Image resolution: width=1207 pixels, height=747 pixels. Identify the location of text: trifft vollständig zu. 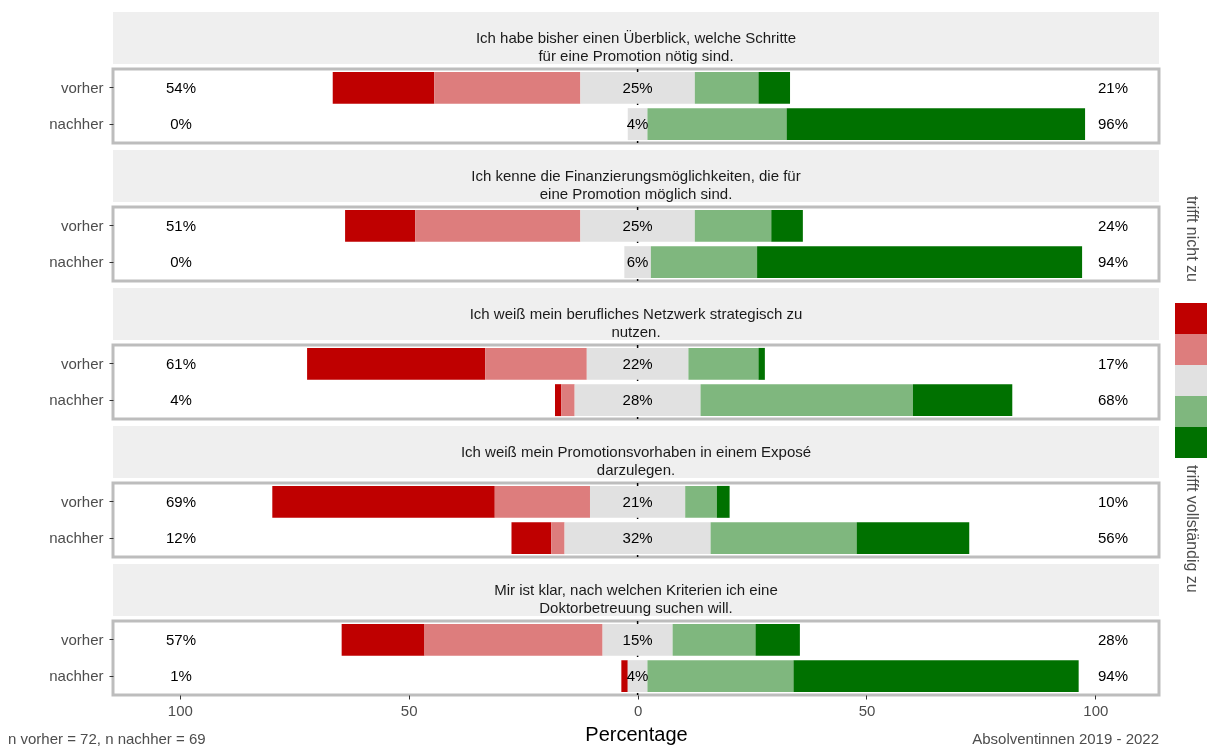
(1192, 529).